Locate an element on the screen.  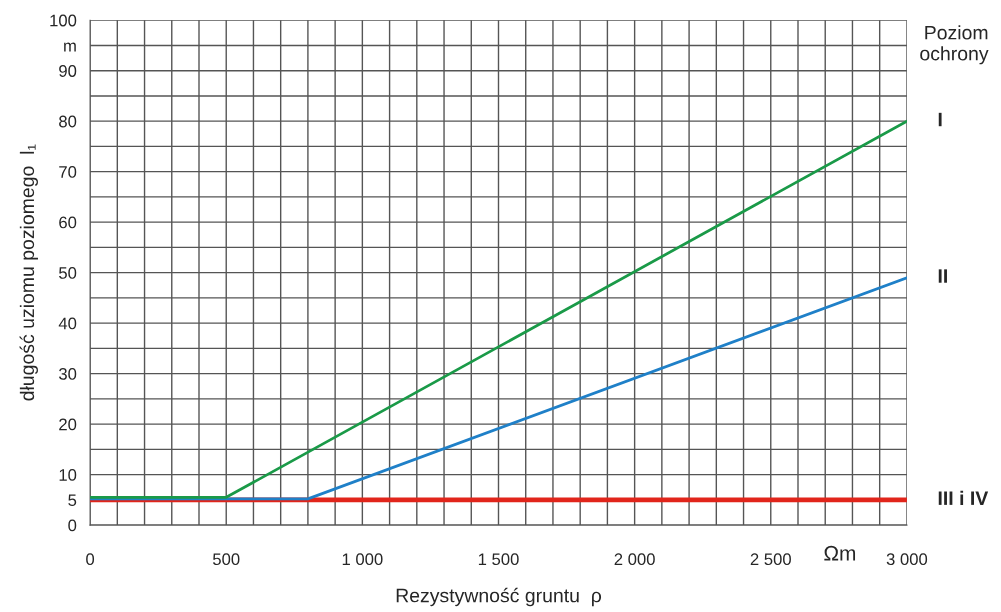
x-tick-label: 2 000 is located at coordinates (634, 559).